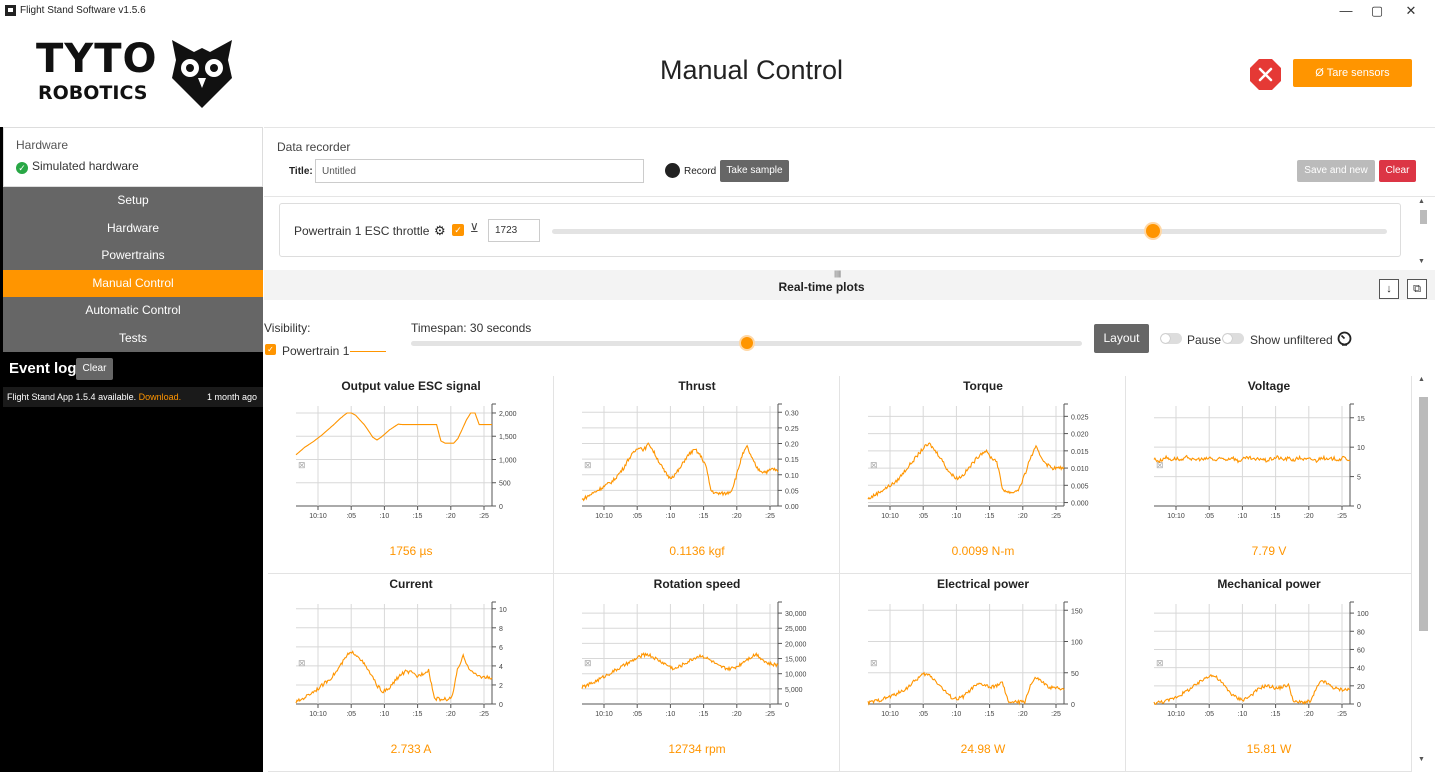 The image size is (1435, 772). What do you see at coordinates (1361, 650) in the screenshot?
I see `y-tick-label: 60` at bounding box center [1361, 650].